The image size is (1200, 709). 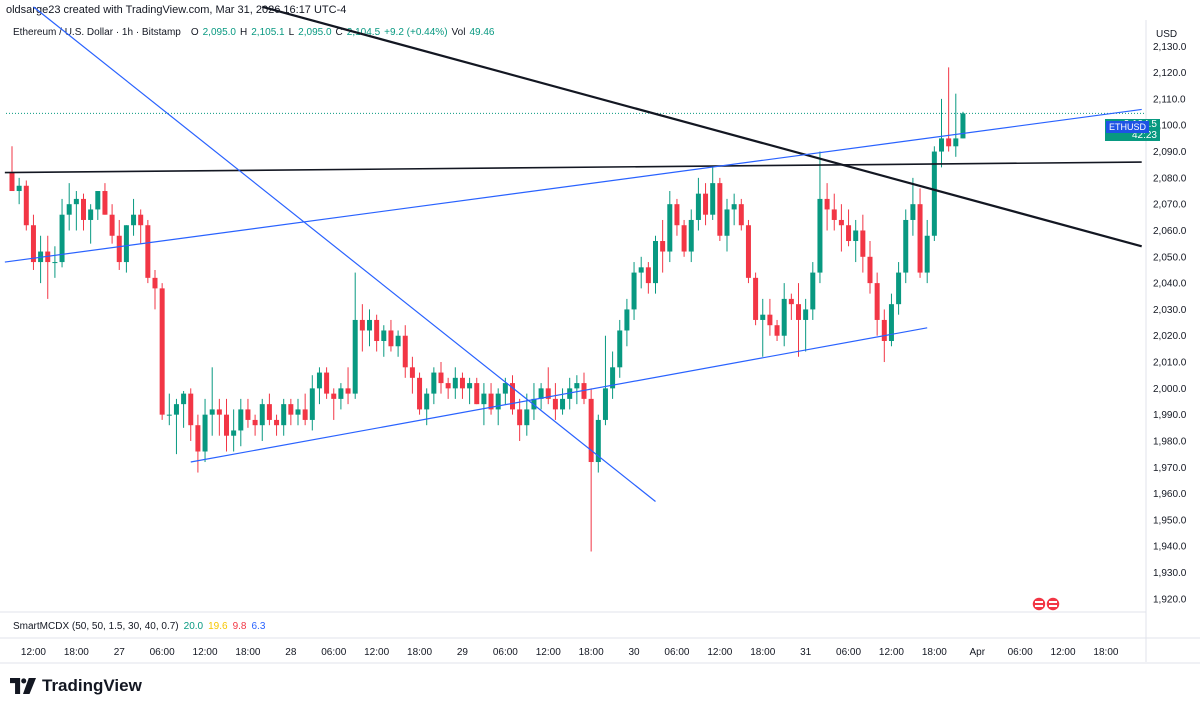 What do you see at coordinates (634, 652) in the screenshot?
I see `x-tick-label: 30` at bounding box center [634, 652].